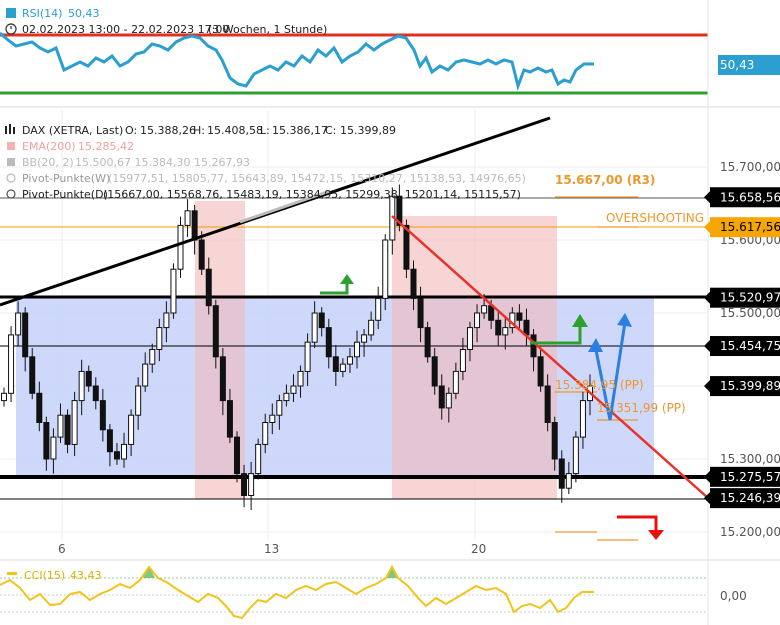 The width and height of the screenshot is (780, 625). What do you see at coordinates (49, 146) in the screenshot?
I see `ema-name: EMA(200)` at bounding box center [49, 146].